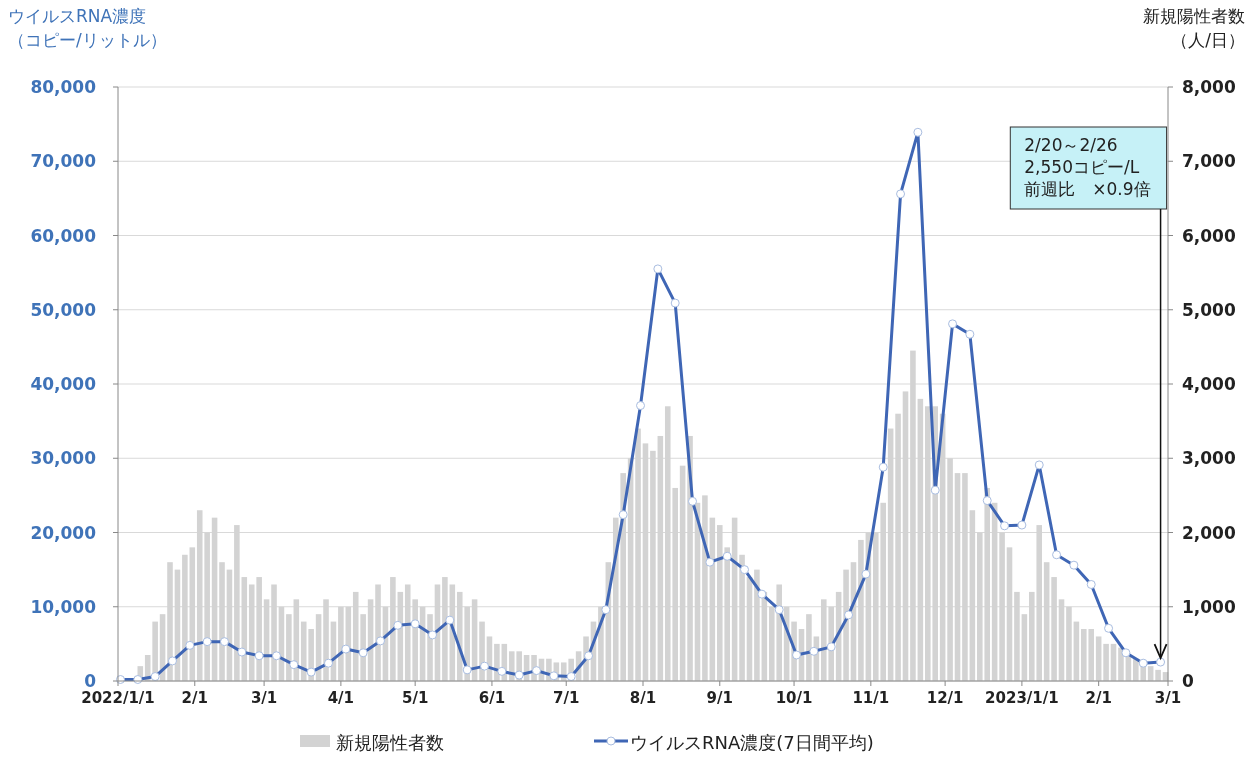  What do you see at coordinates (118, 698) in the screenshot?
I see `x-tick-label: 2022/1/1` at bounding box center [118, 698].